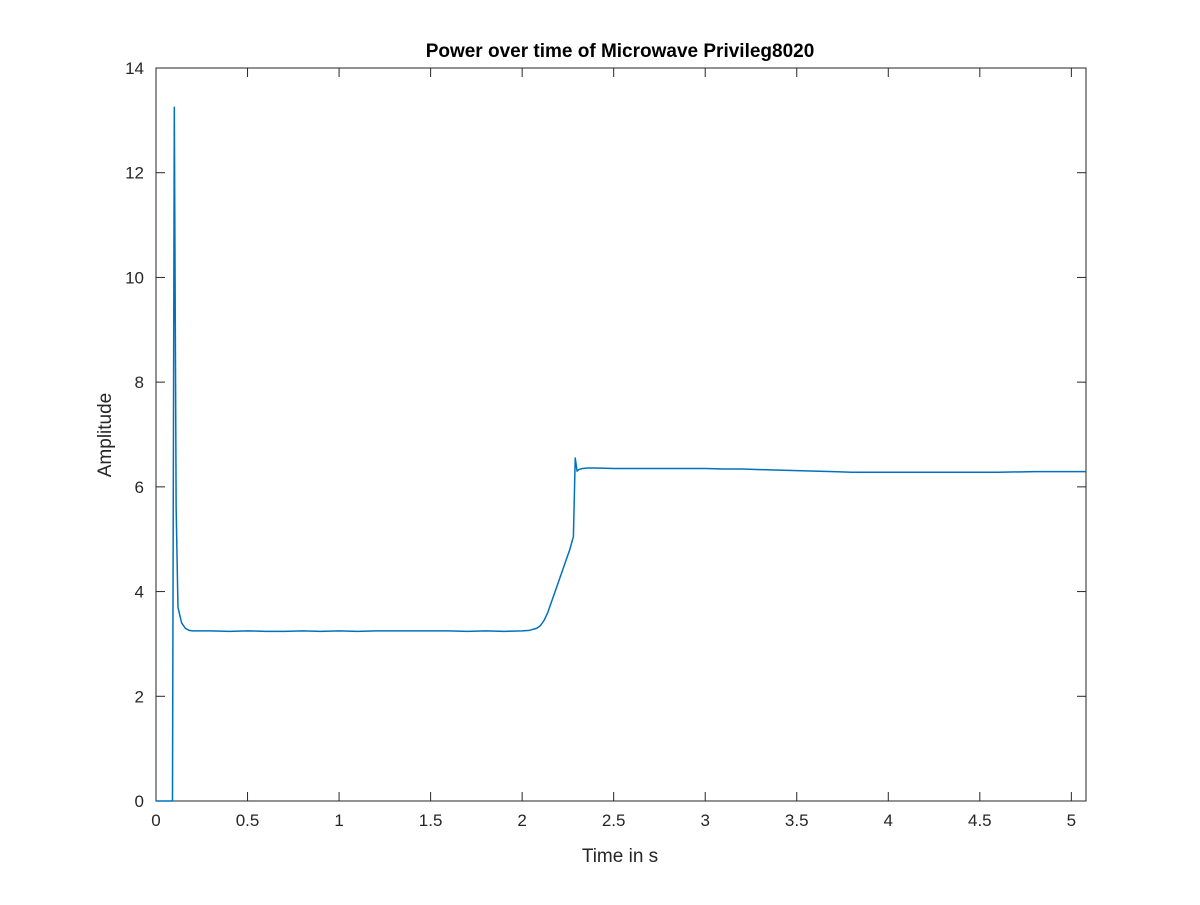 The width and height of the screenshot is (1200, 905). Describe the element at coordinates (1071, 820) in the screenshot. I see `x-tick-label: 5` at that location.